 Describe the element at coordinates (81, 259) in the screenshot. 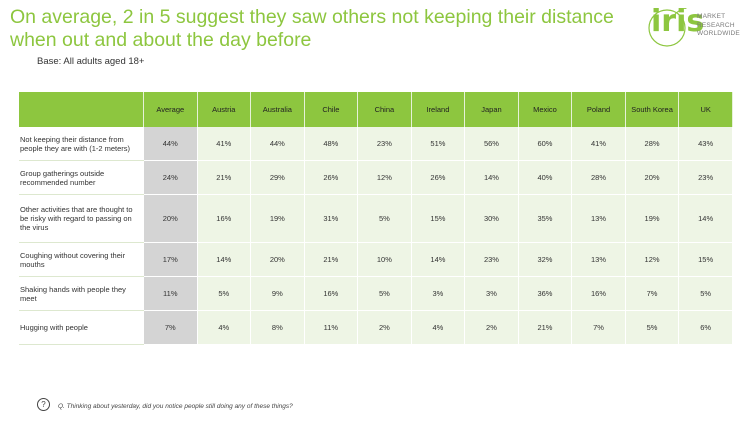

I see `row-label: Coughing without covering their mouths` at that location.